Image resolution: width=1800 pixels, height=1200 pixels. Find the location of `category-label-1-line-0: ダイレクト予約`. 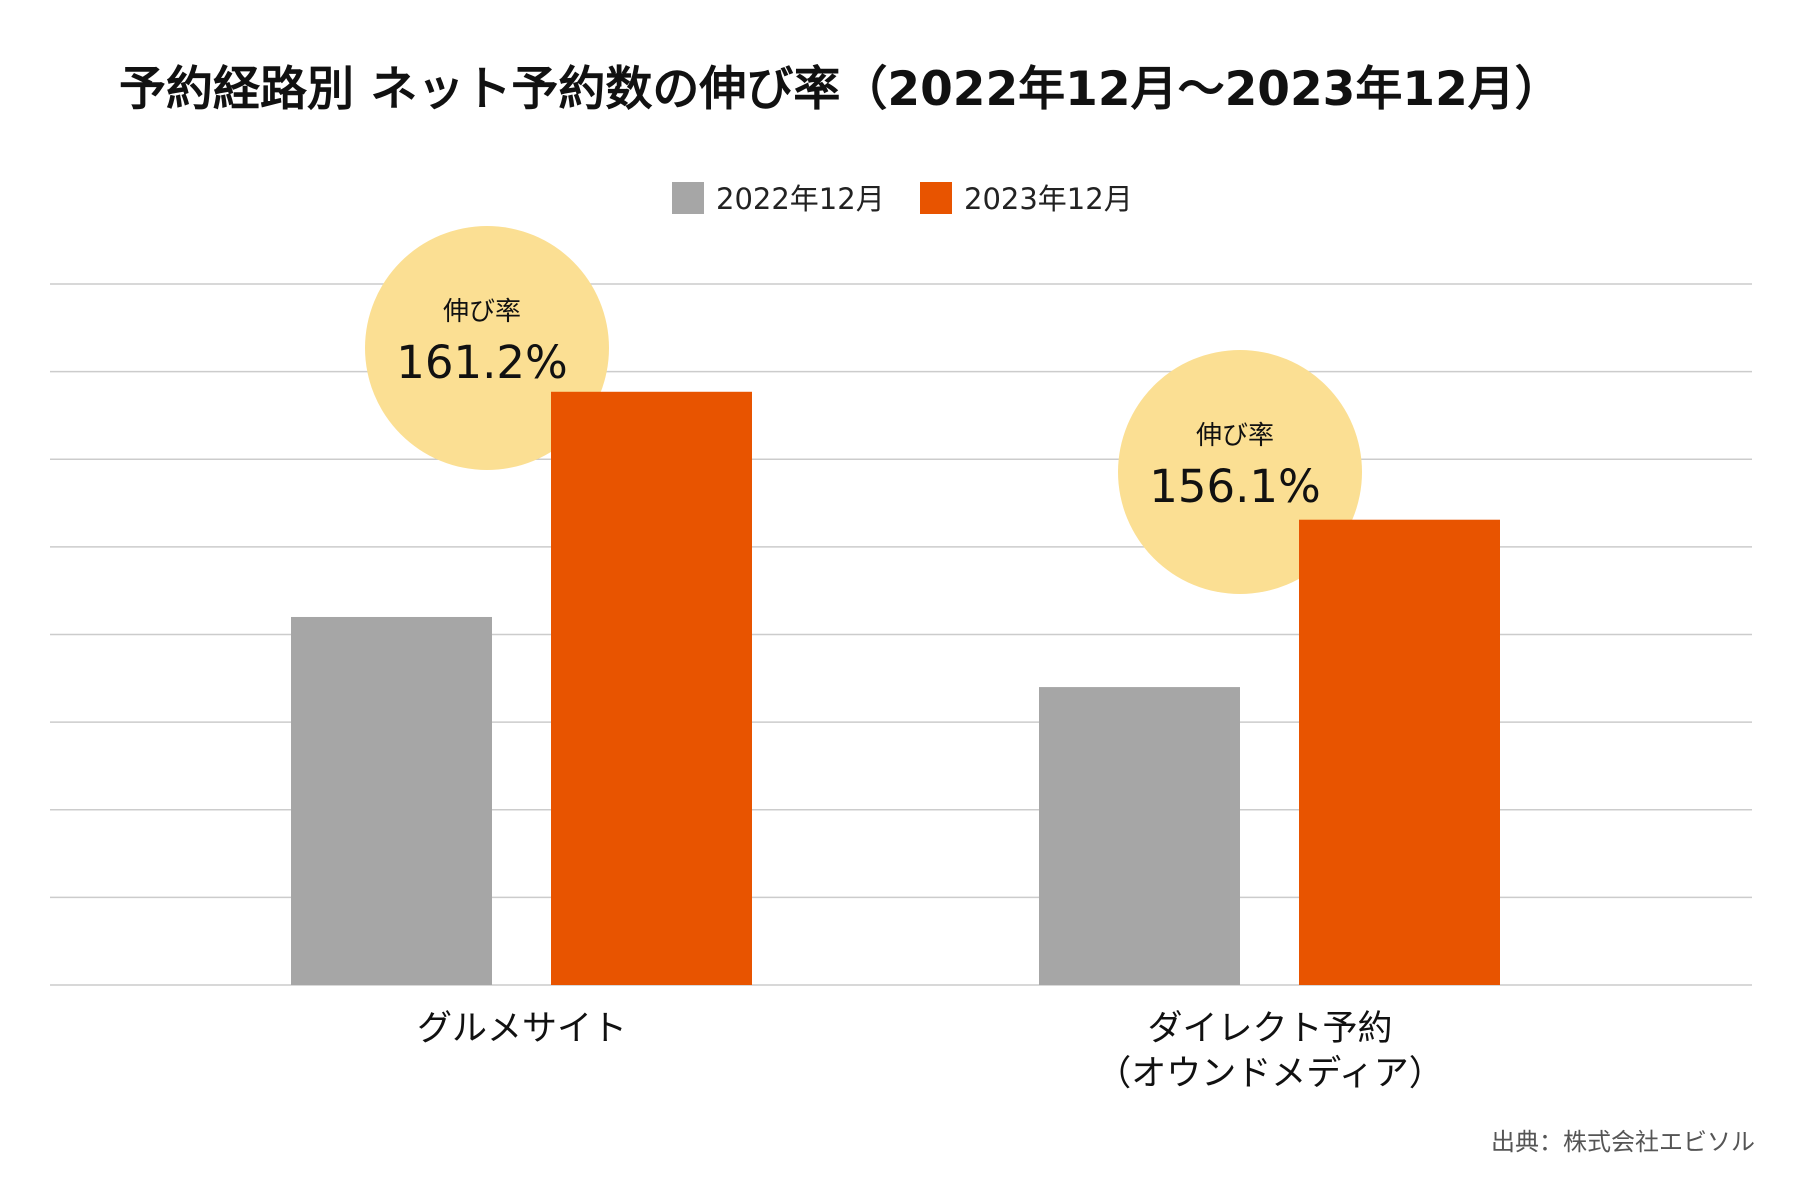

category-label-1-line-0: ダイレクト予約 is located at coordinates (1269, 1029).